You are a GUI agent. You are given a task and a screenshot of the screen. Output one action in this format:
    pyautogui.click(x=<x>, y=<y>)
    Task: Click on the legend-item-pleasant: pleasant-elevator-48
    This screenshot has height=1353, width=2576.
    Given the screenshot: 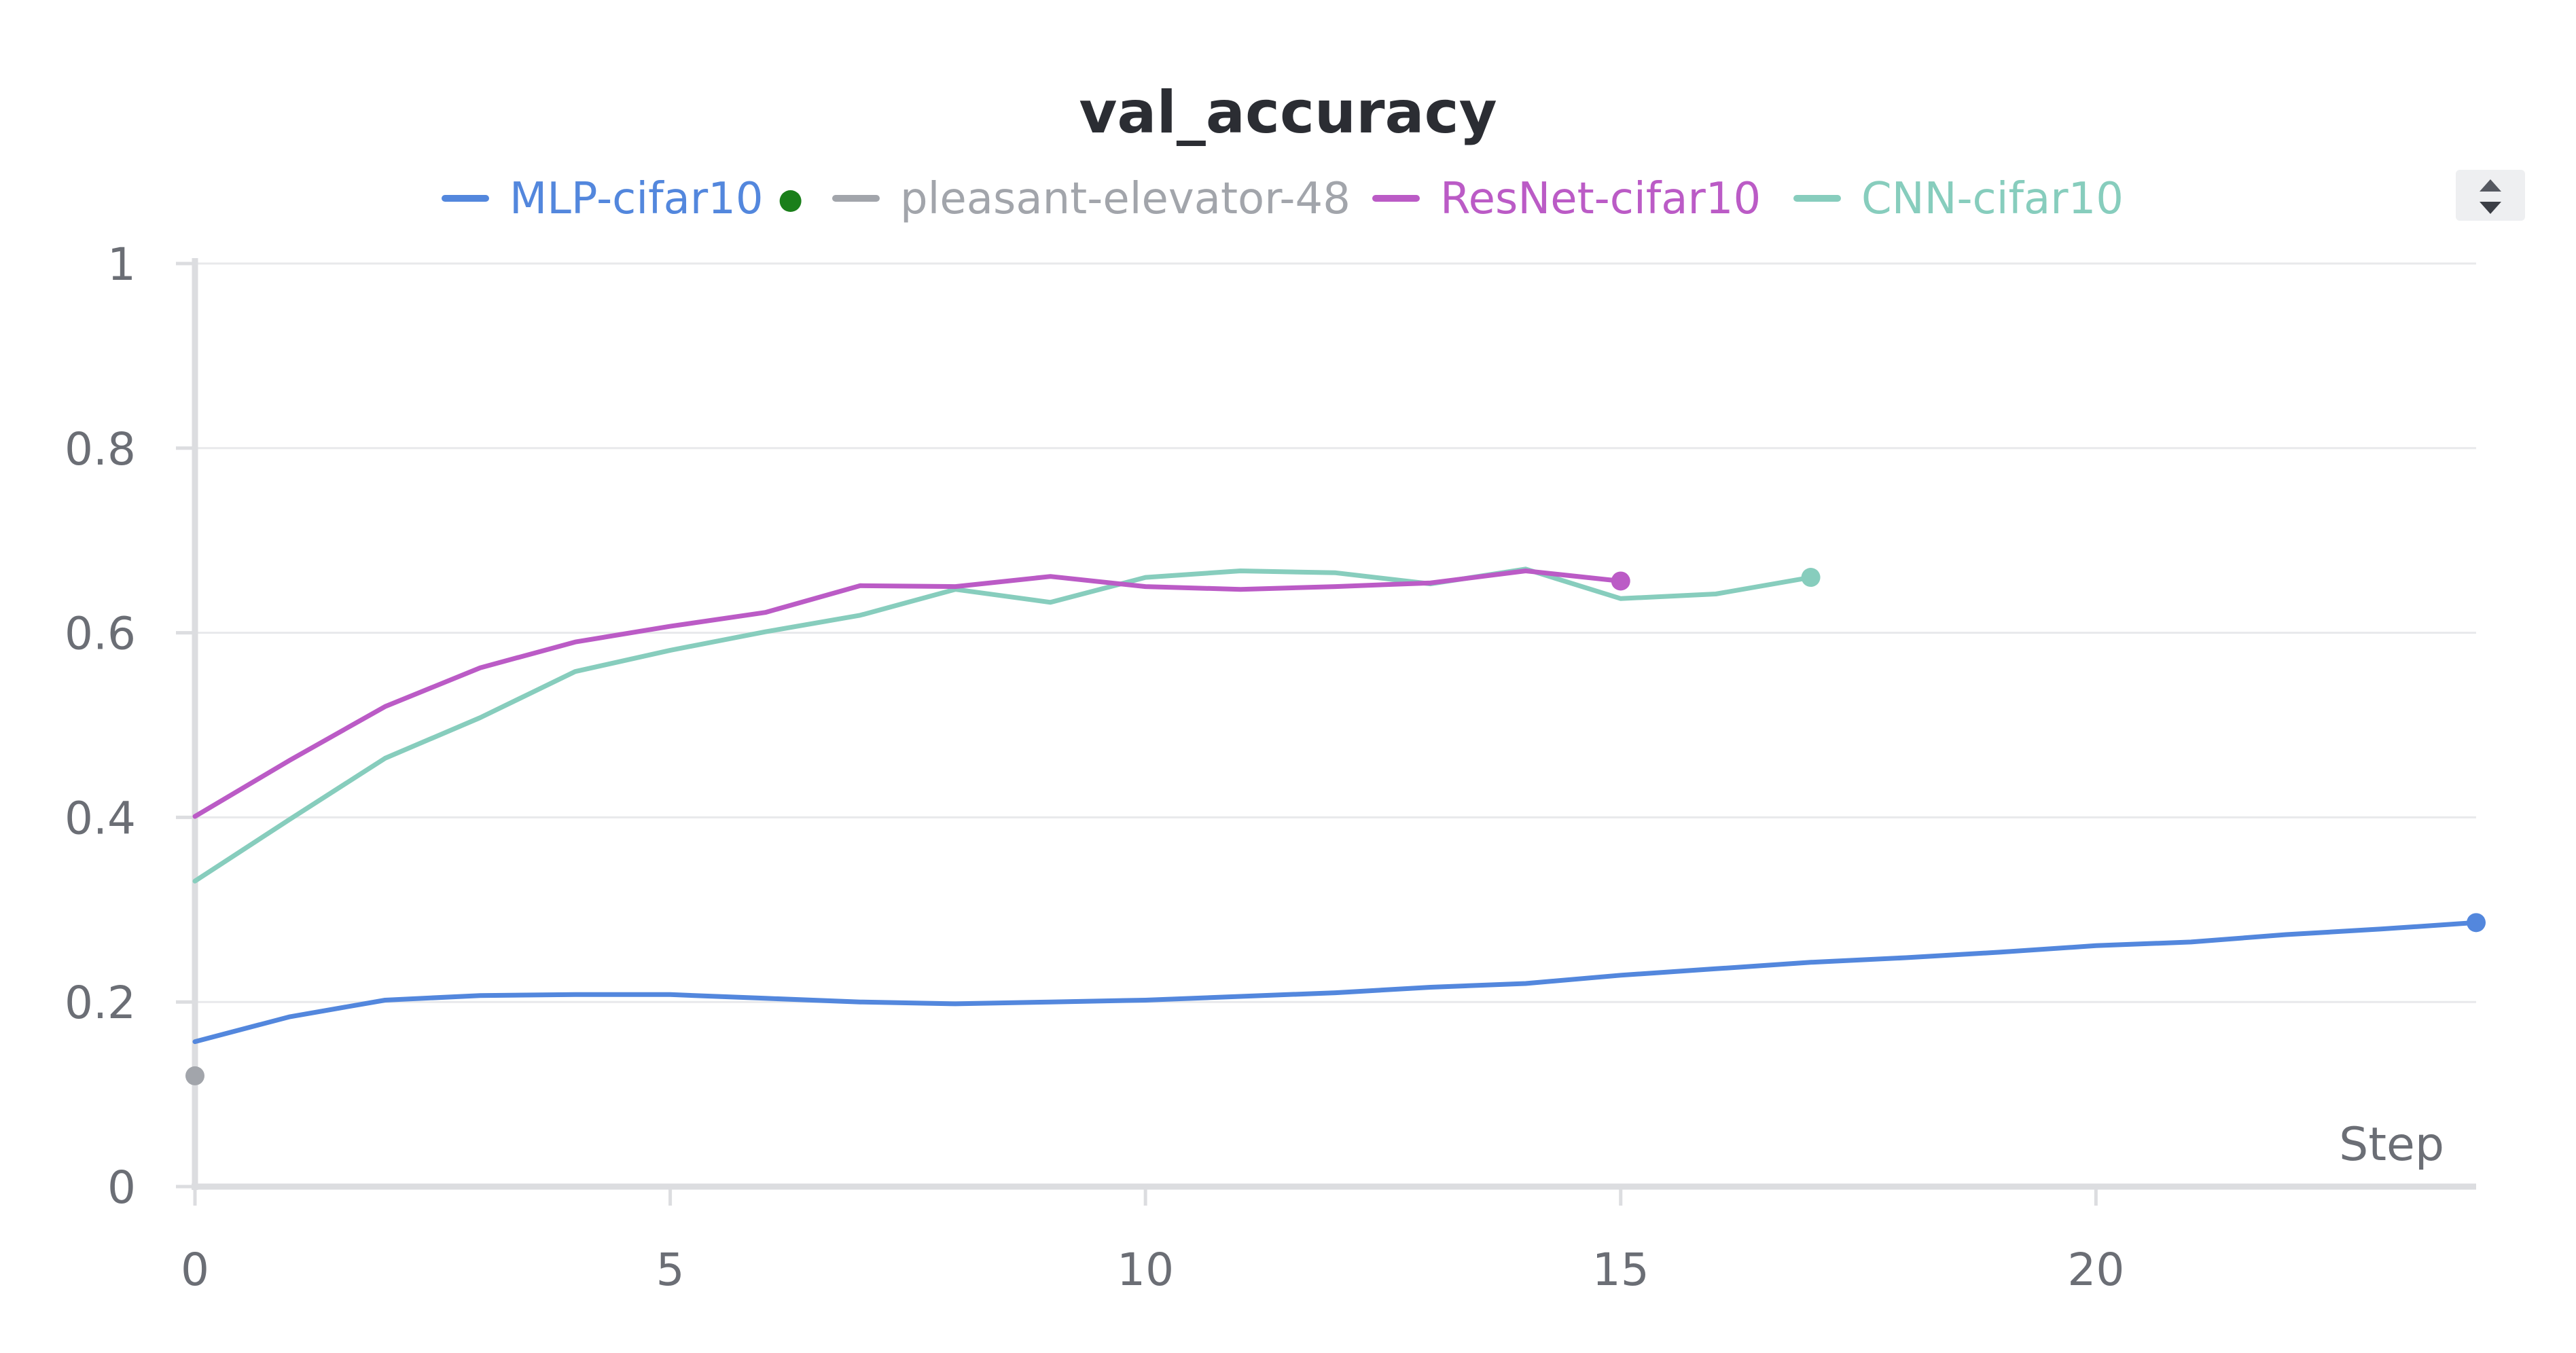 What is the action you would take?
    pyautogui.click(x=1091, y=199)
    